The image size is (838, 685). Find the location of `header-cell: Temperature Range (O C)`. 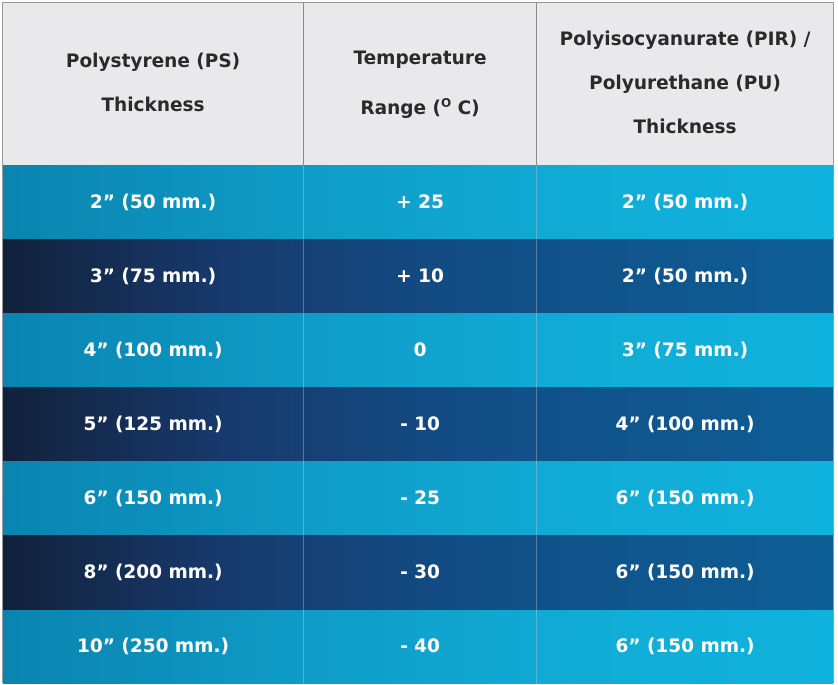

header-cell: Temperature Range (O C) is located at coordinates (420, 84).